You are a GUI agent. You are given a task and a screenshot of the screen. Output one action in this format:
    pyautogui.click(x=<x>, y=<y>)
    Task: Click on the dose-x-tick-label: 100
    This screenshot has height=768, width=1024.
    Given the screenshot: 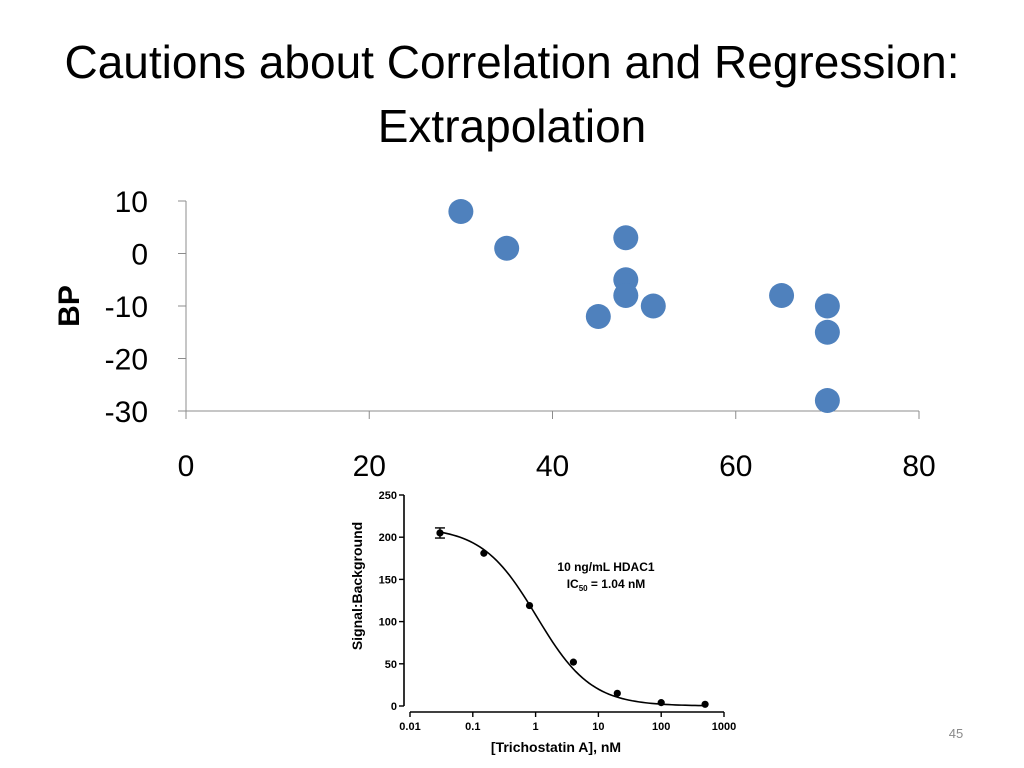 What is the action you would take?
    pyautogui.click(x=661, y=727)
    